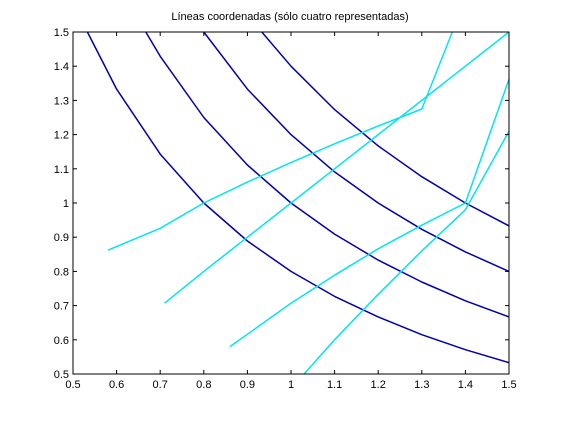  I want to click on x-tick-label: 0.8, so click(203, 385).